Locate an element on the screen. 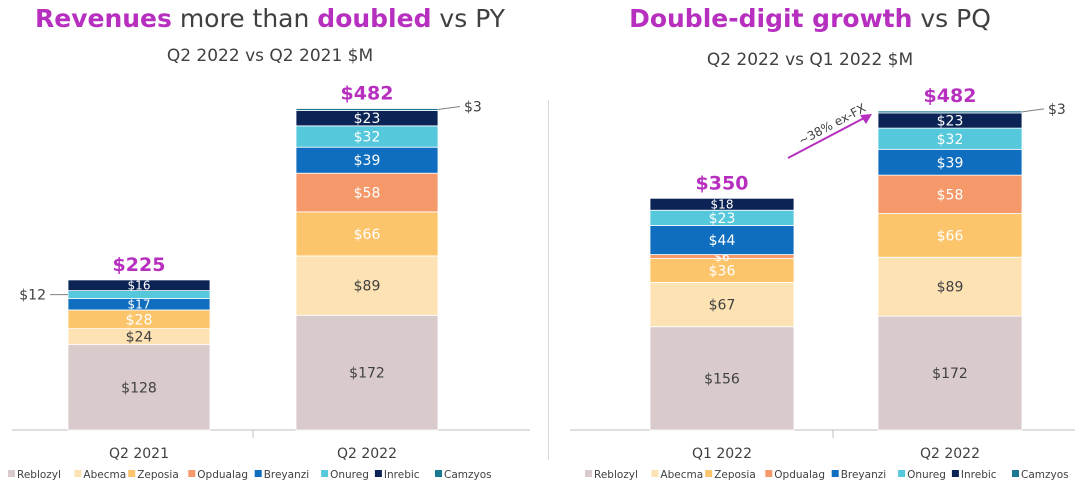 The width and height of the screenshot is (1080, 493). category-label: Q2 2021 is located at coordinates (139, 454).